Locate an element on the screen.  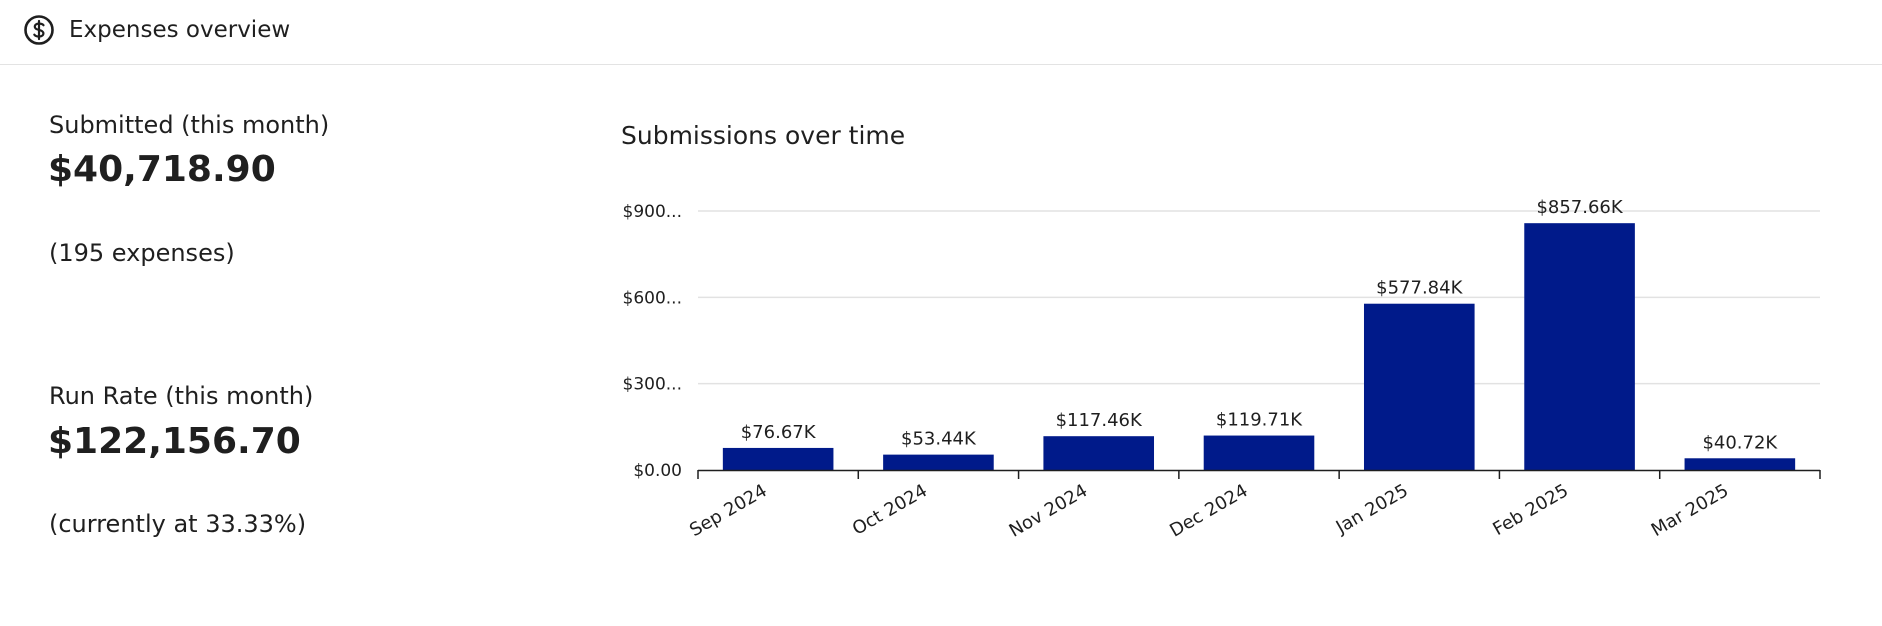
bar-value-label: $119.71K is located at coordinates (1259, 420).